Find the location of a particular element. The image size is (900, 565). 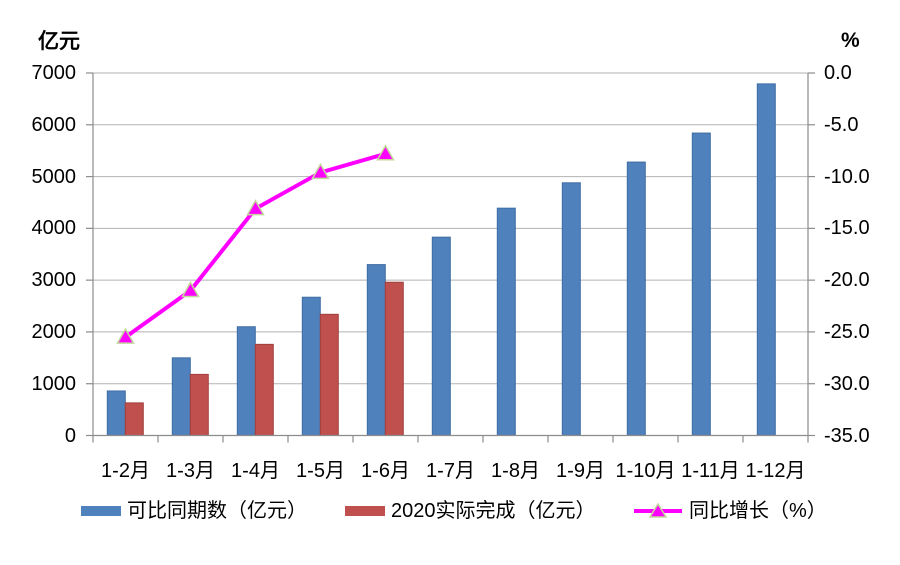

right-axis-tick-label: -20.0 is located at coordinates (847, 280).